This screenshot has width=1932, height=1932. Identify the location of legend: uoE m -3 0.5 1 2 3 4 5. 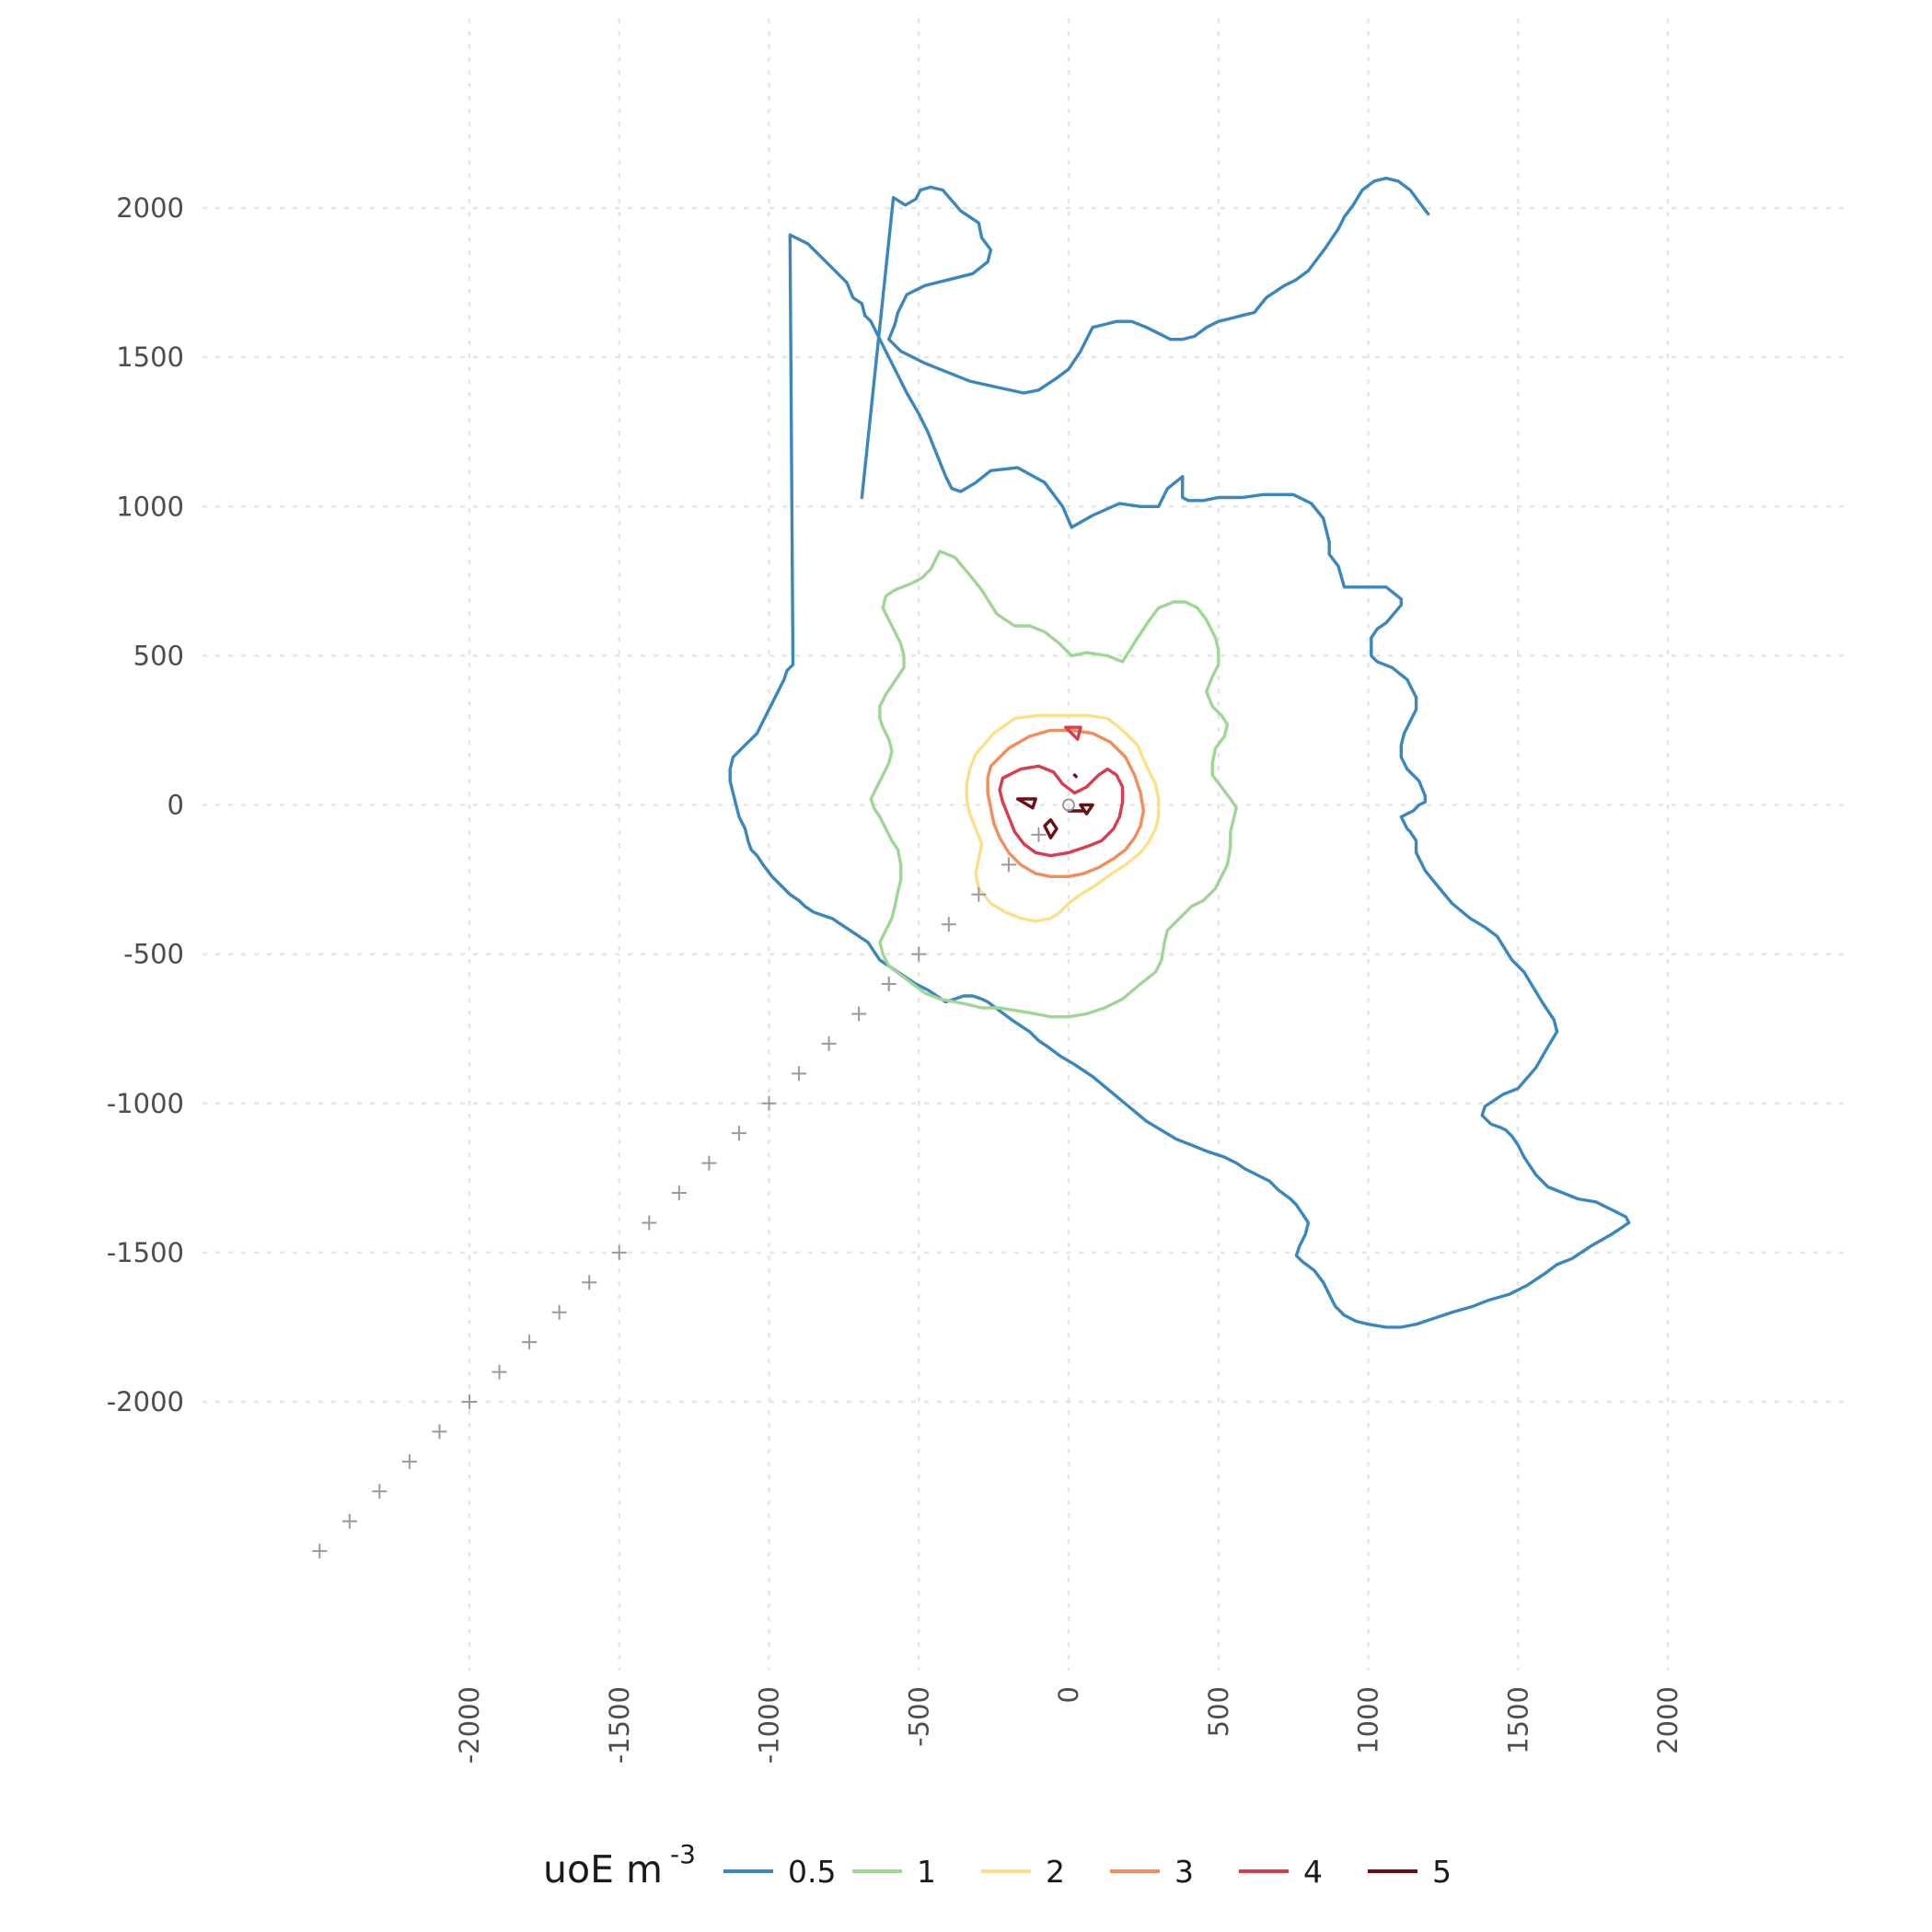
(998, 1866).